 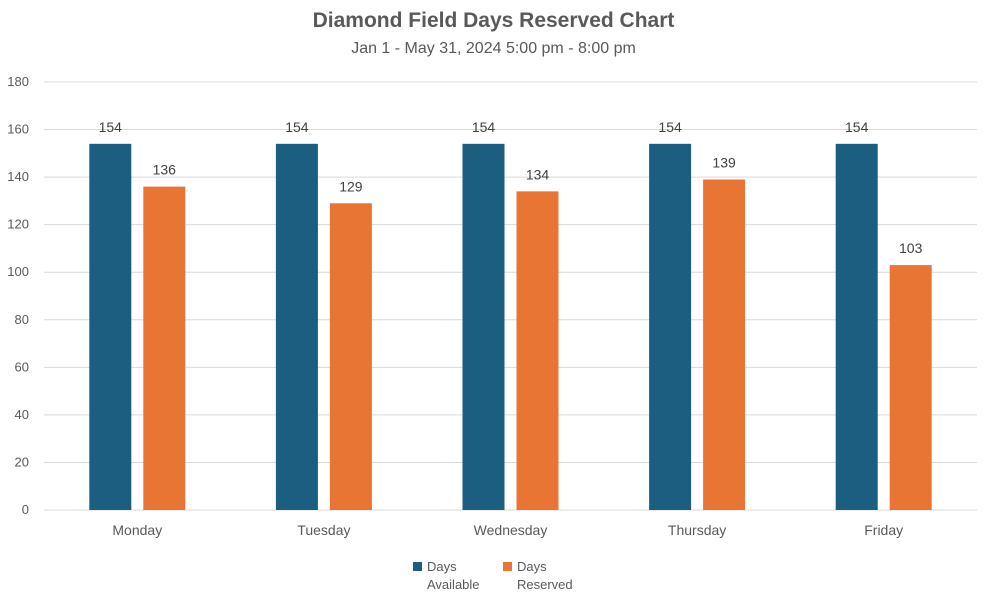 What do you see at coordinates (545, 584) in the screenshot?
I see `legend-label-days-reserved-line2: Reserved` at bounding box center [545, 584].